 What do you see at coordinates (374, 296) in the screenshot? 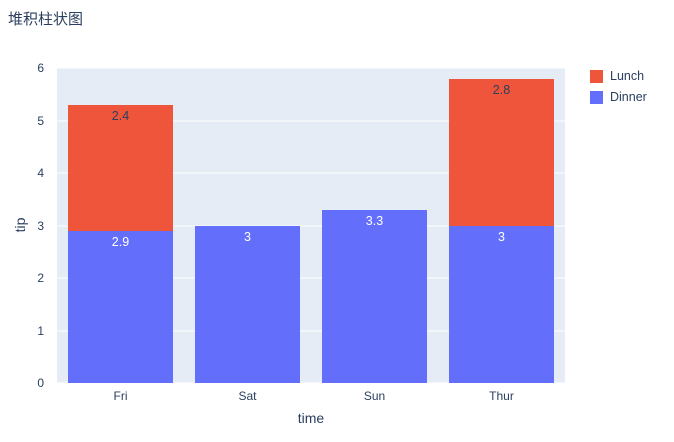
I see `bar-sun-dinner: 3.3` at bounding box center [374, 296].